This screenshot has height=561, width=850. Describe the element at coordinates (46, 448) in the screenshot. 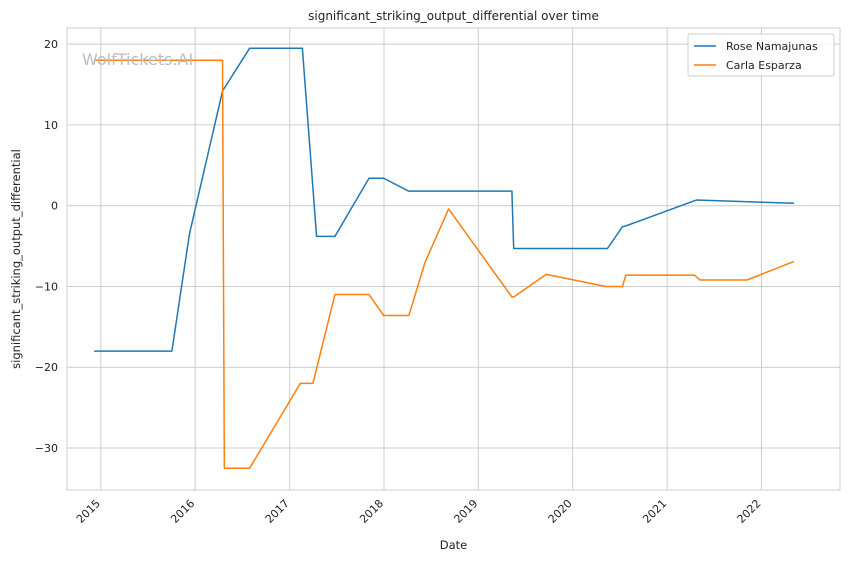

I see `y-tick-label: −30` at that location.